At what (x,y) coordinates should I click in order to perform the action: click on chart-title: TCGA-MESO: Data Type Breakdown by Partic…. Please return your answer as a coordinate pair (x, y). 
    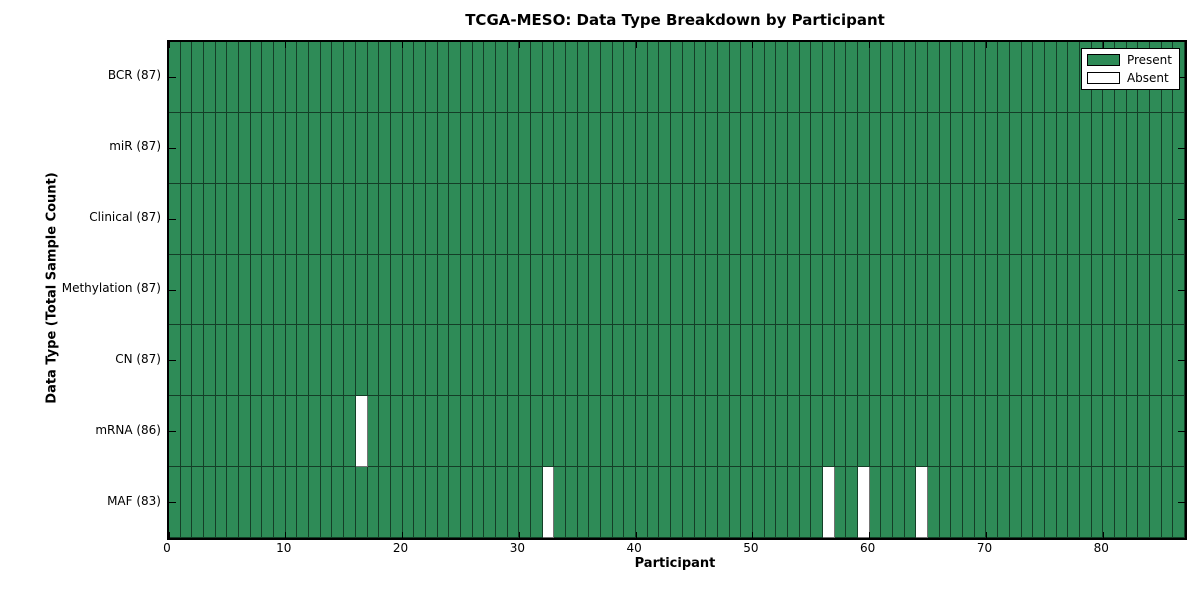
    Looking at the image, I should click on (675, 20).